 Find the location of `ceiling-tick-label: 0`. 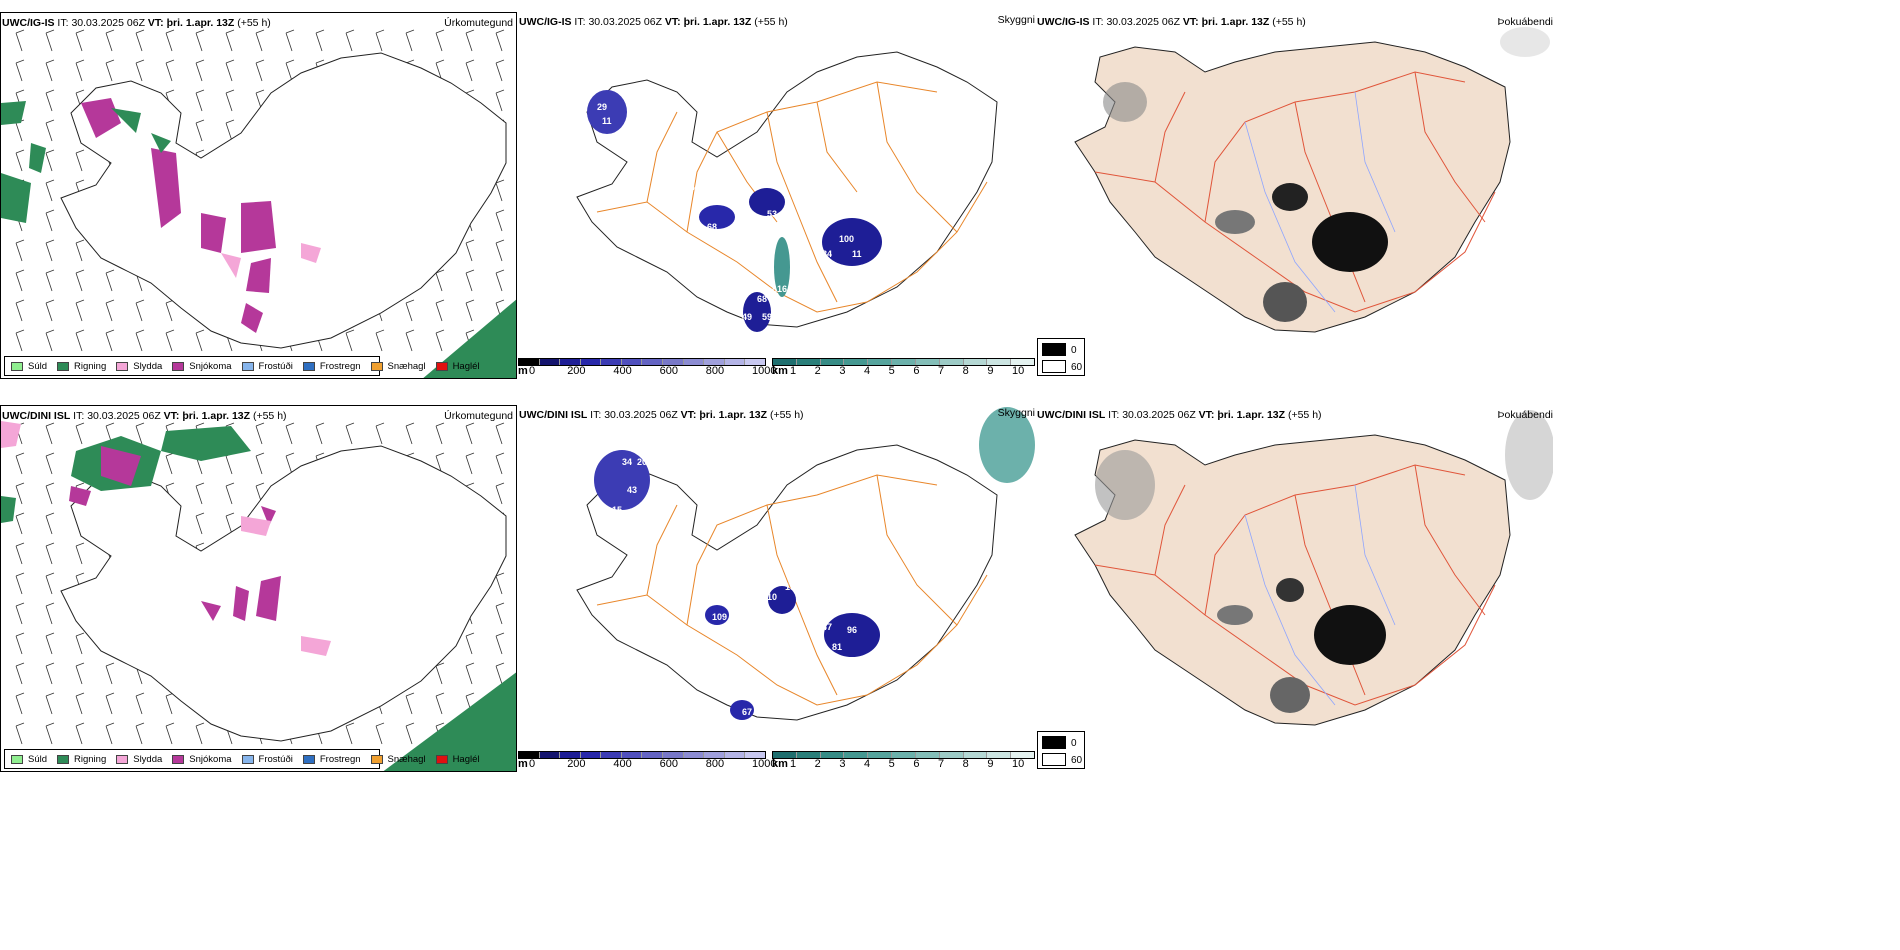

ceiling-tick-label: 0 is located at coordinates (532, 371).